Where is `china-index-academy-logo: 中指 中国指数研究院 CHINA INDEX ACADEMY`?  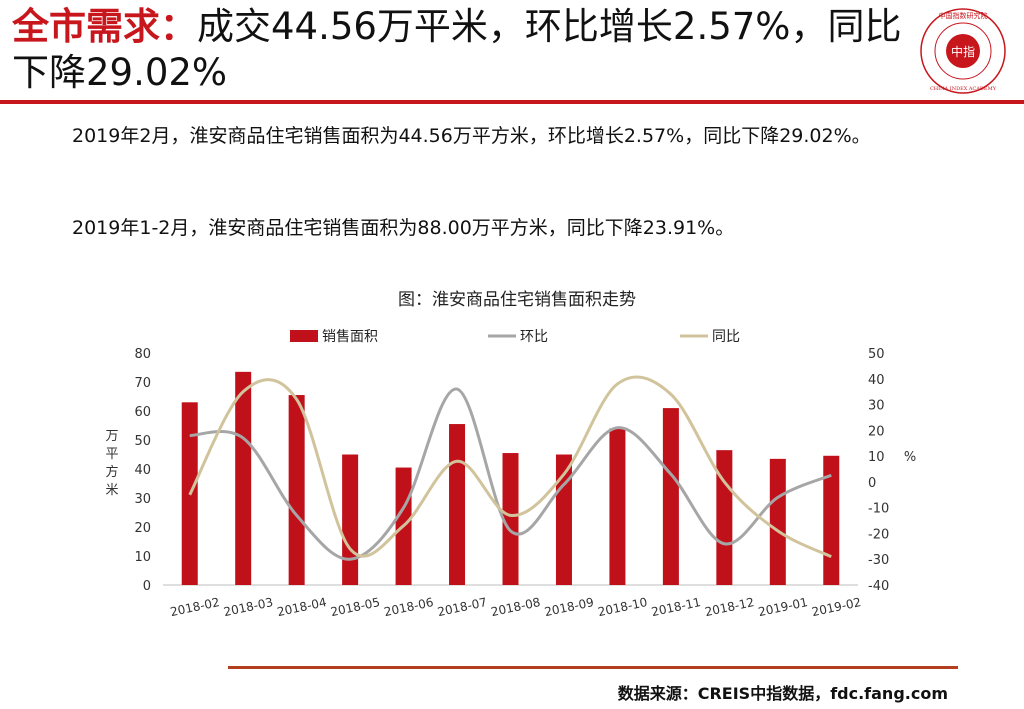
china-index-academy-logo: 中指 中国指数研究院 CHINA INDEX ACADEMY is located at coordinates (963, 51).